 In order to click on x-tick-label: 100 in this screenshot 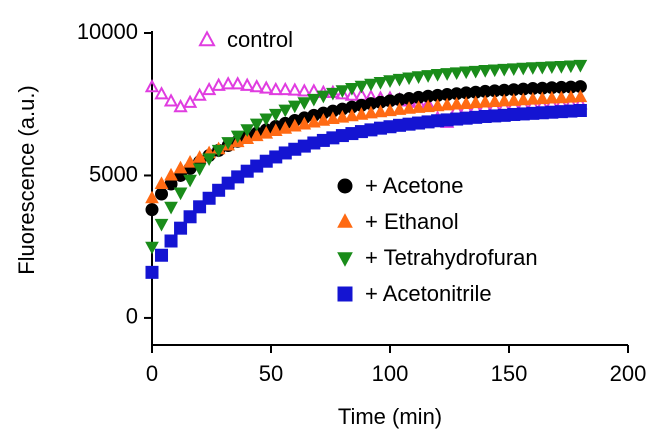, I will do `click(390, 373)`.